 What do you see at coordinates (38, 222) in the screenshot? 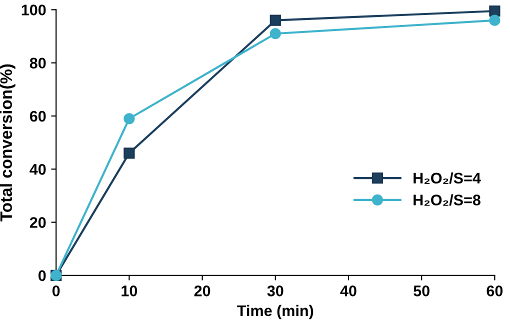
I see `y-tick-label: 20` at bounding box center [38, 222].